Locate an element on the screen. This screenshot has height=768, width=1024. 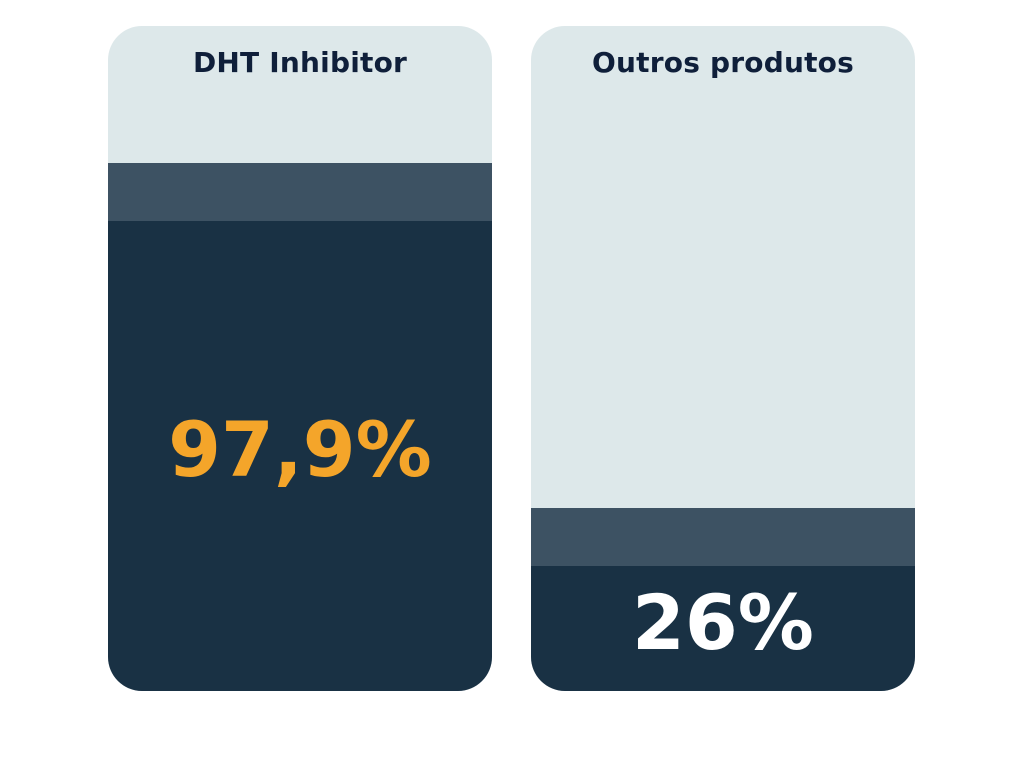
bar-category-label: DHT Inhibitor is located at coordinates (300, 62).